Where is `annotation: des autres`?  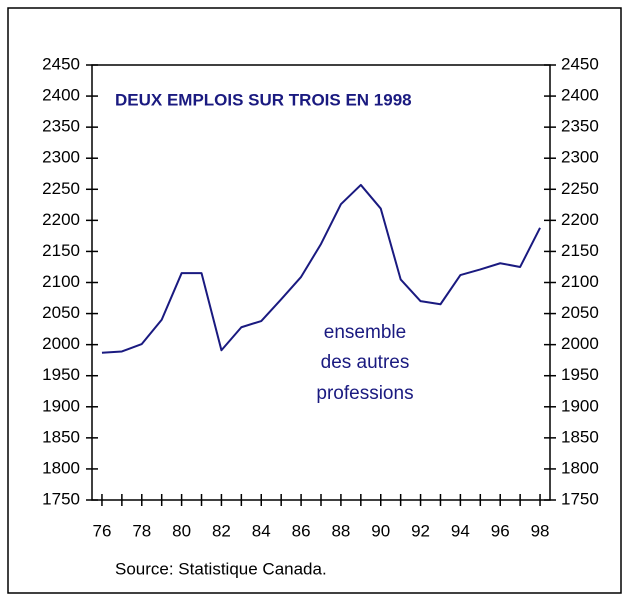 annotation: des autres is located at coordinates (365, 362).